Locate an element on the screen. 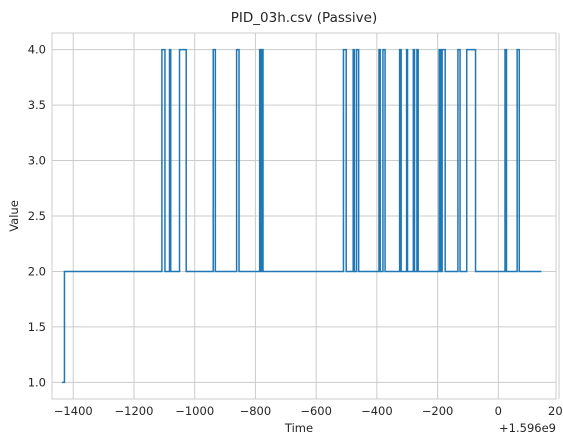 The image size is (563, 444). x-axis-label: Time is located at coordinates (298, 428).